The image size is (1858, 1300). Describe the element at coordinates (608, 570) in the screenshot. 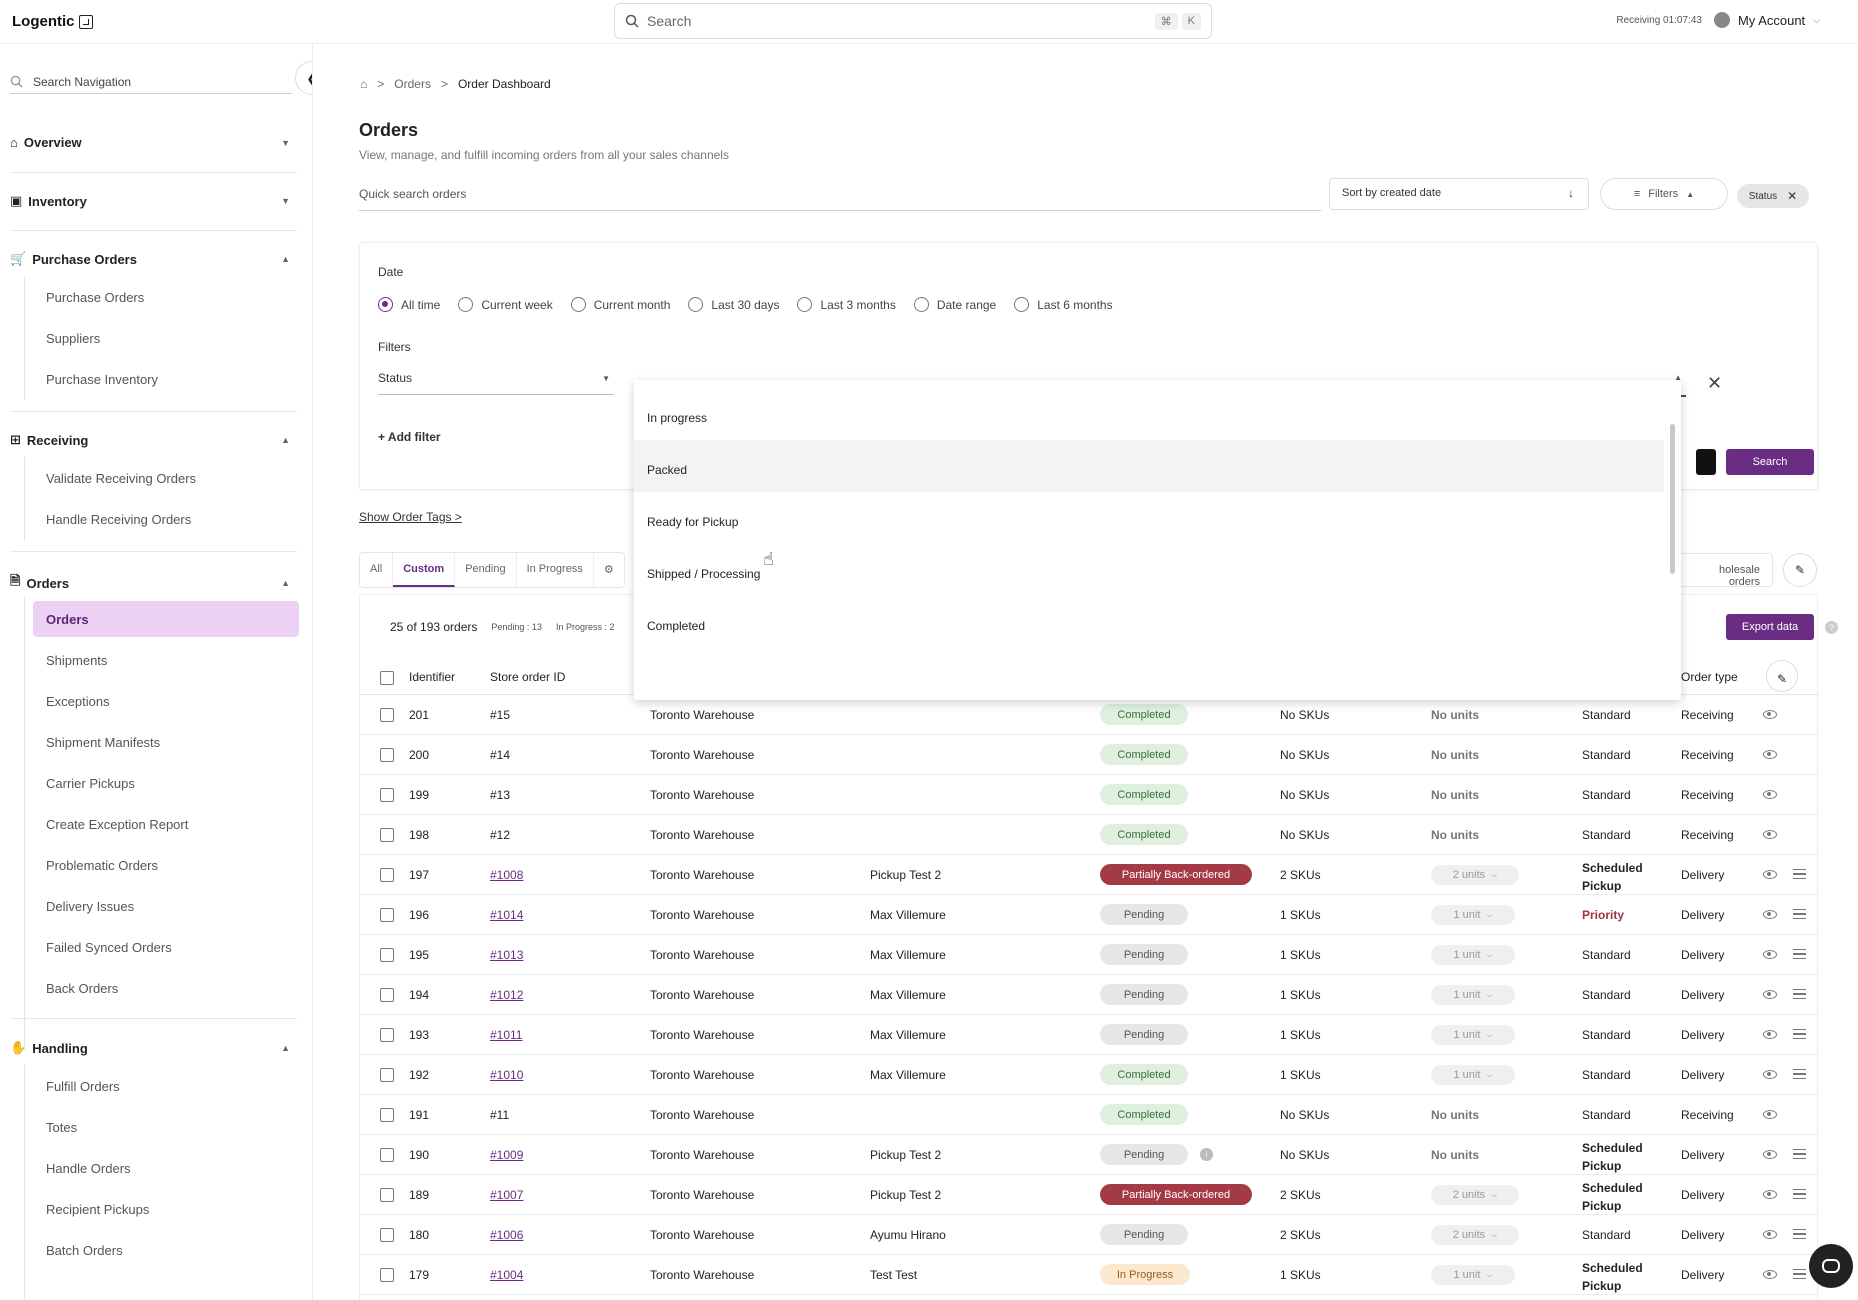

I see `tab-settings-icon: ⚙` at that location.